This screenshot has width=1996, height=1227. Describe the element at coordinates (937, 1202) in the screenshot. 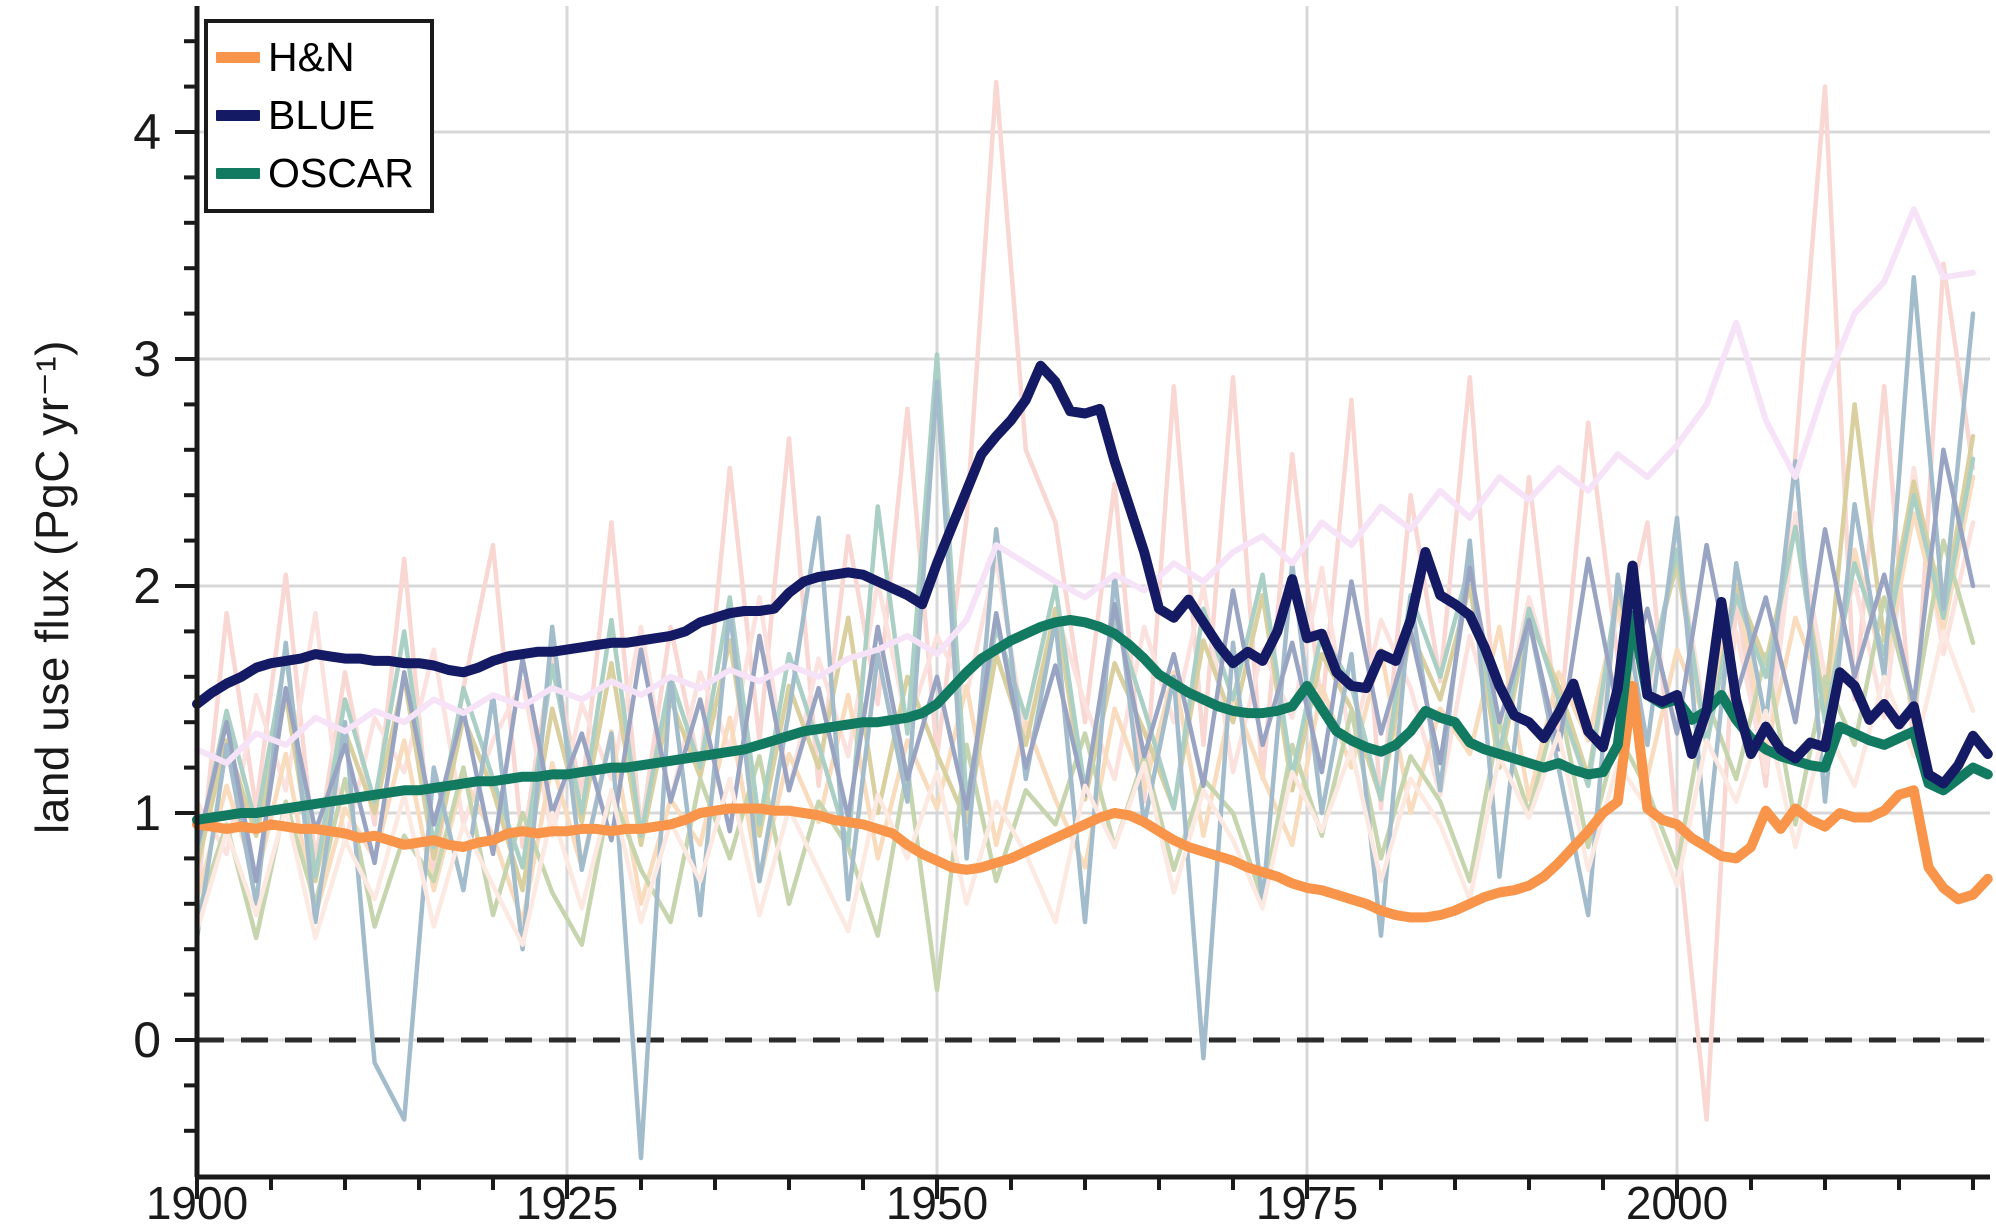

I see `x-tick-label: 1950` at that location.